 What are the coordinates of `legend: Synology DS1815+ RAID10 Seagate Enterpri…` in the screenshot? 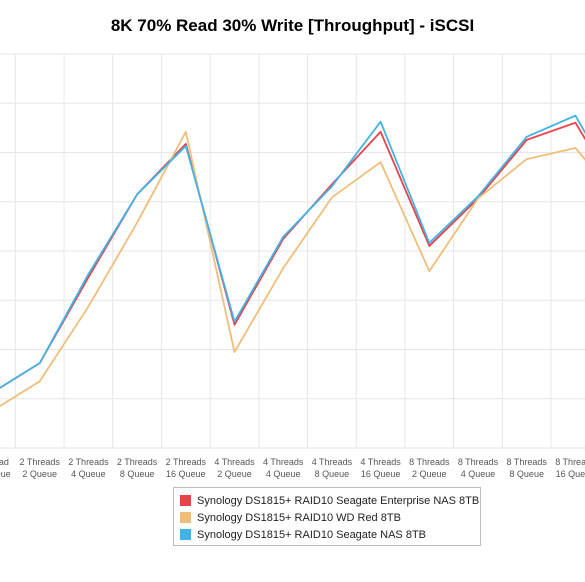 It's located at (327, 516).